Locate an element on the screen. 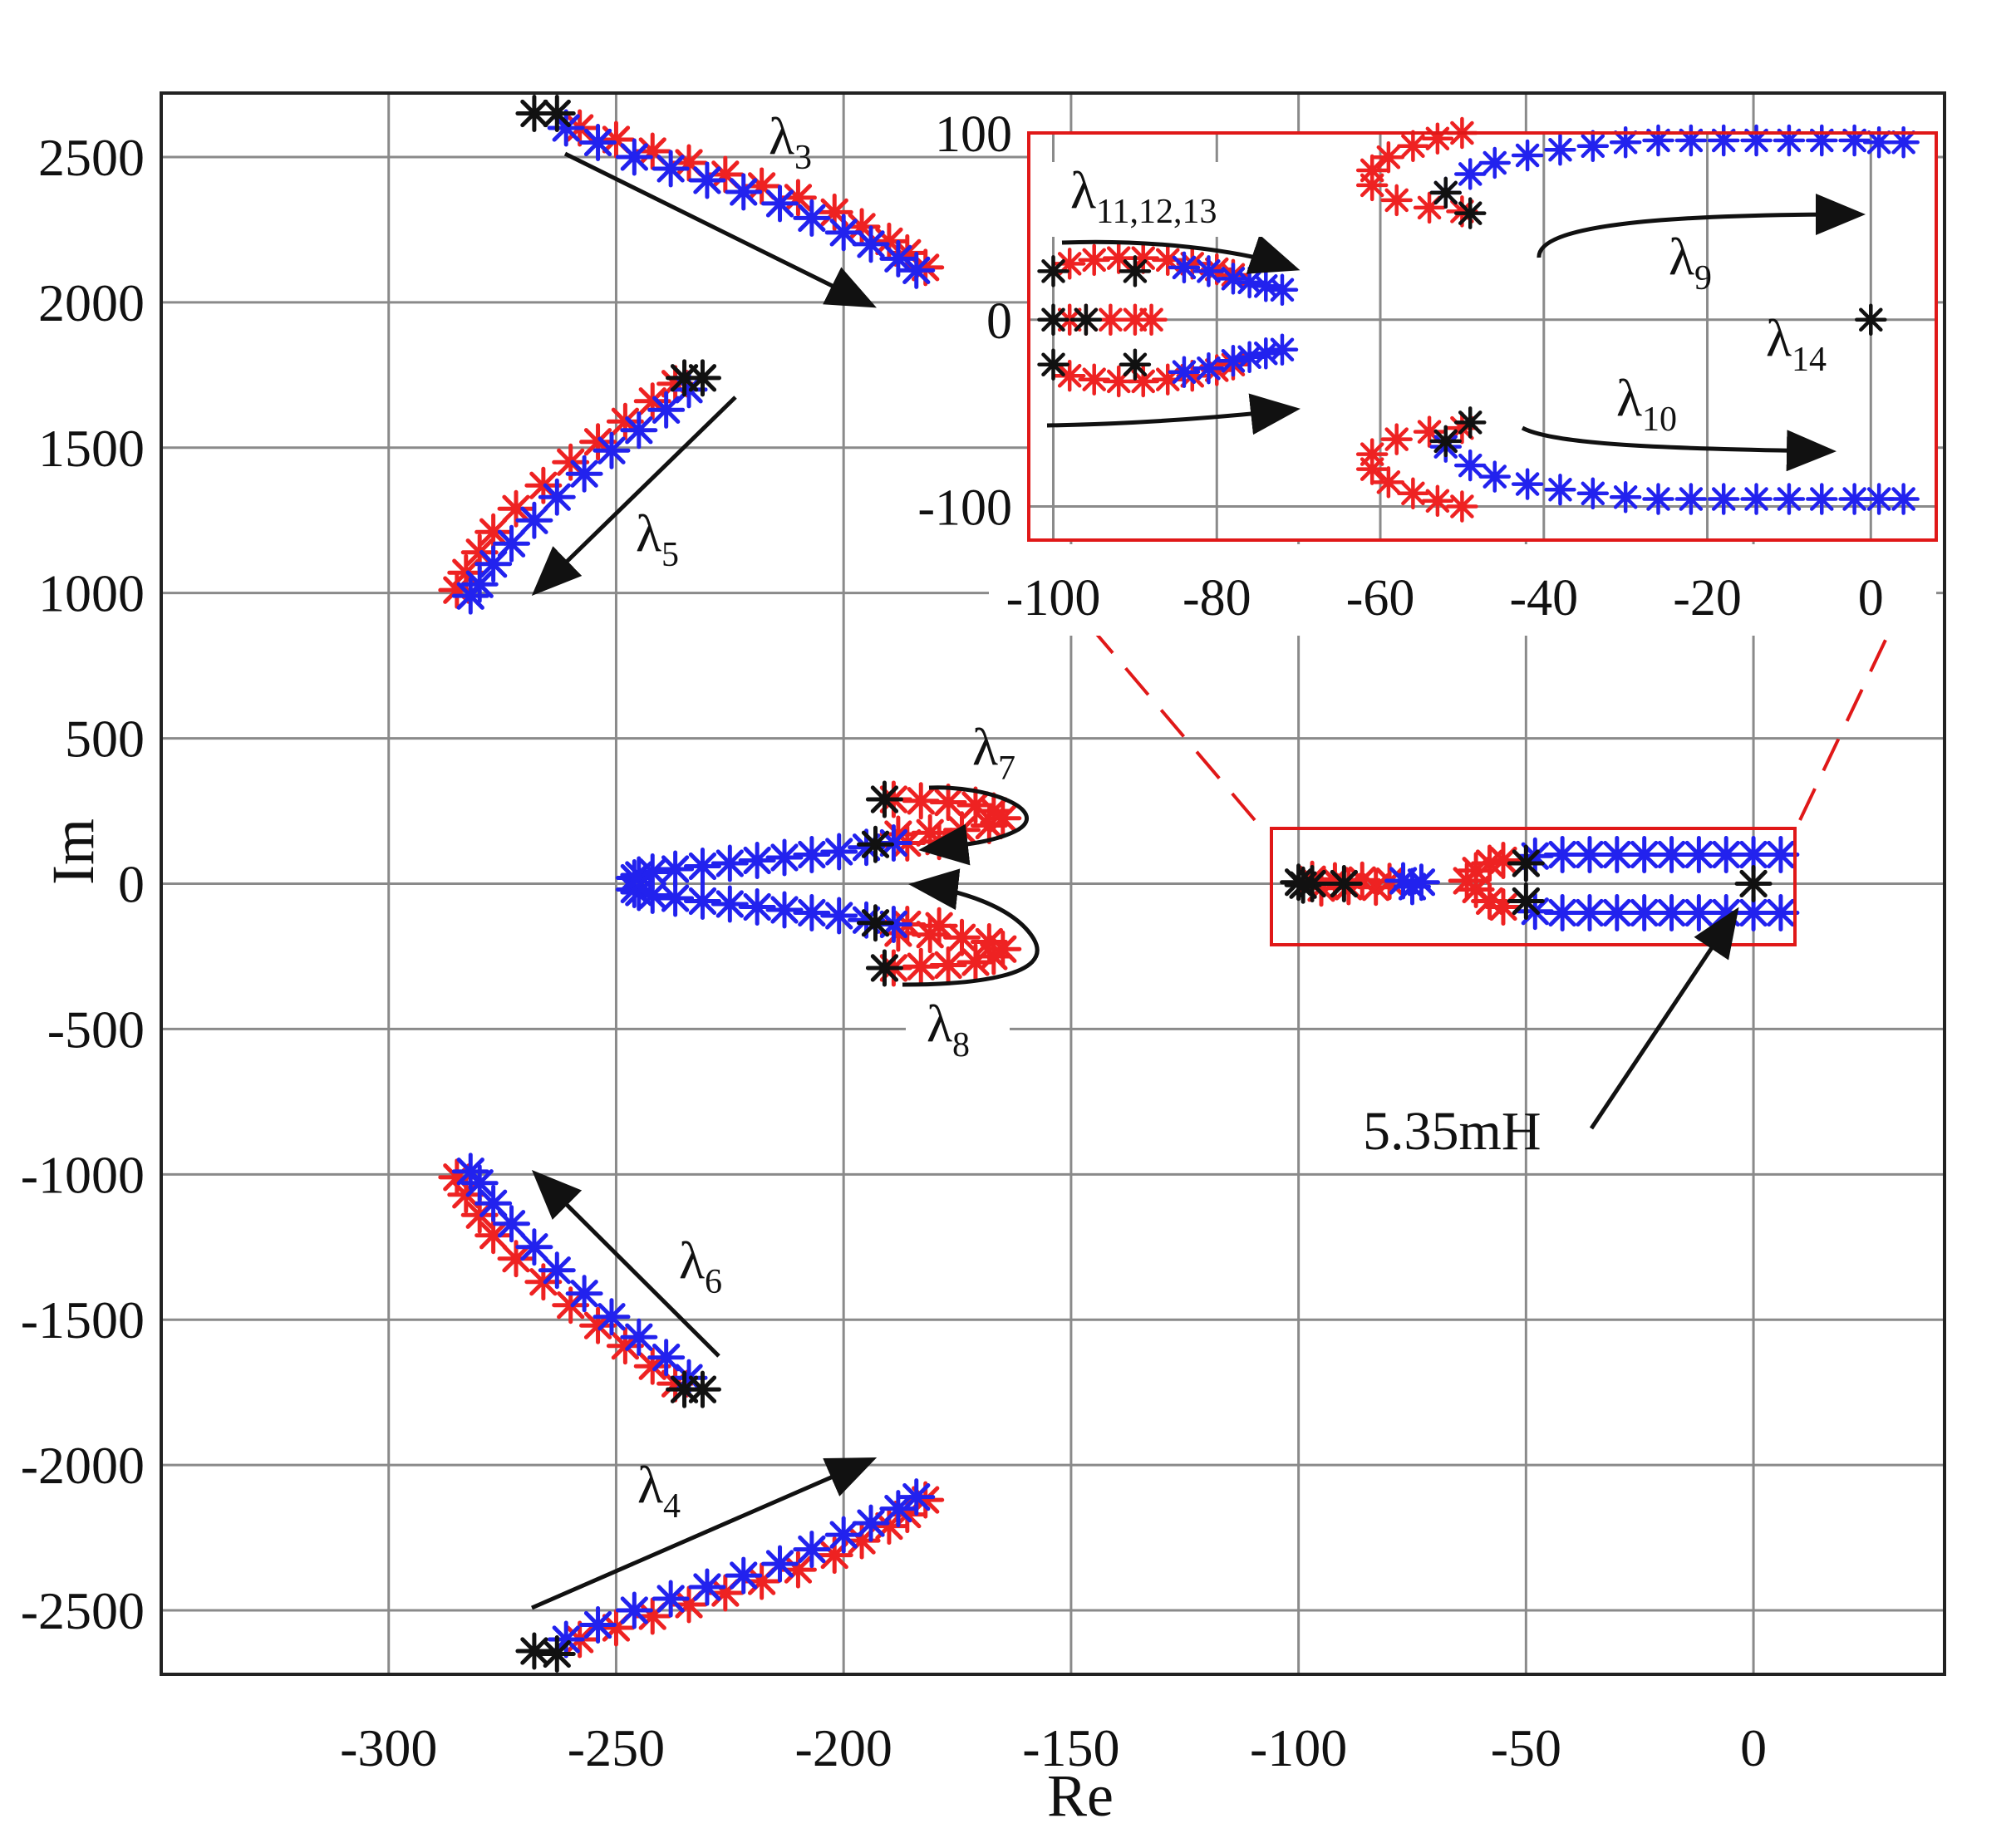 The image size is (2016, 1843). label-lambda-7: λ7 is located at coordinates (993, 752).